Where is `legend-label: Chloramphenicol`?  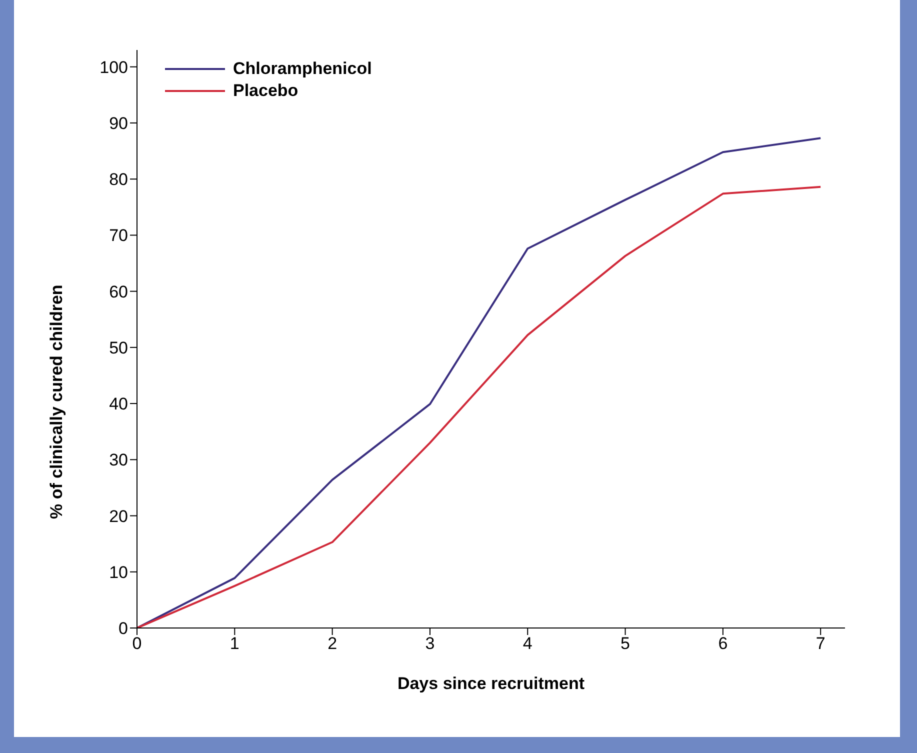 legend-label: Chloramphenicol is located at coordinates (302, 69).